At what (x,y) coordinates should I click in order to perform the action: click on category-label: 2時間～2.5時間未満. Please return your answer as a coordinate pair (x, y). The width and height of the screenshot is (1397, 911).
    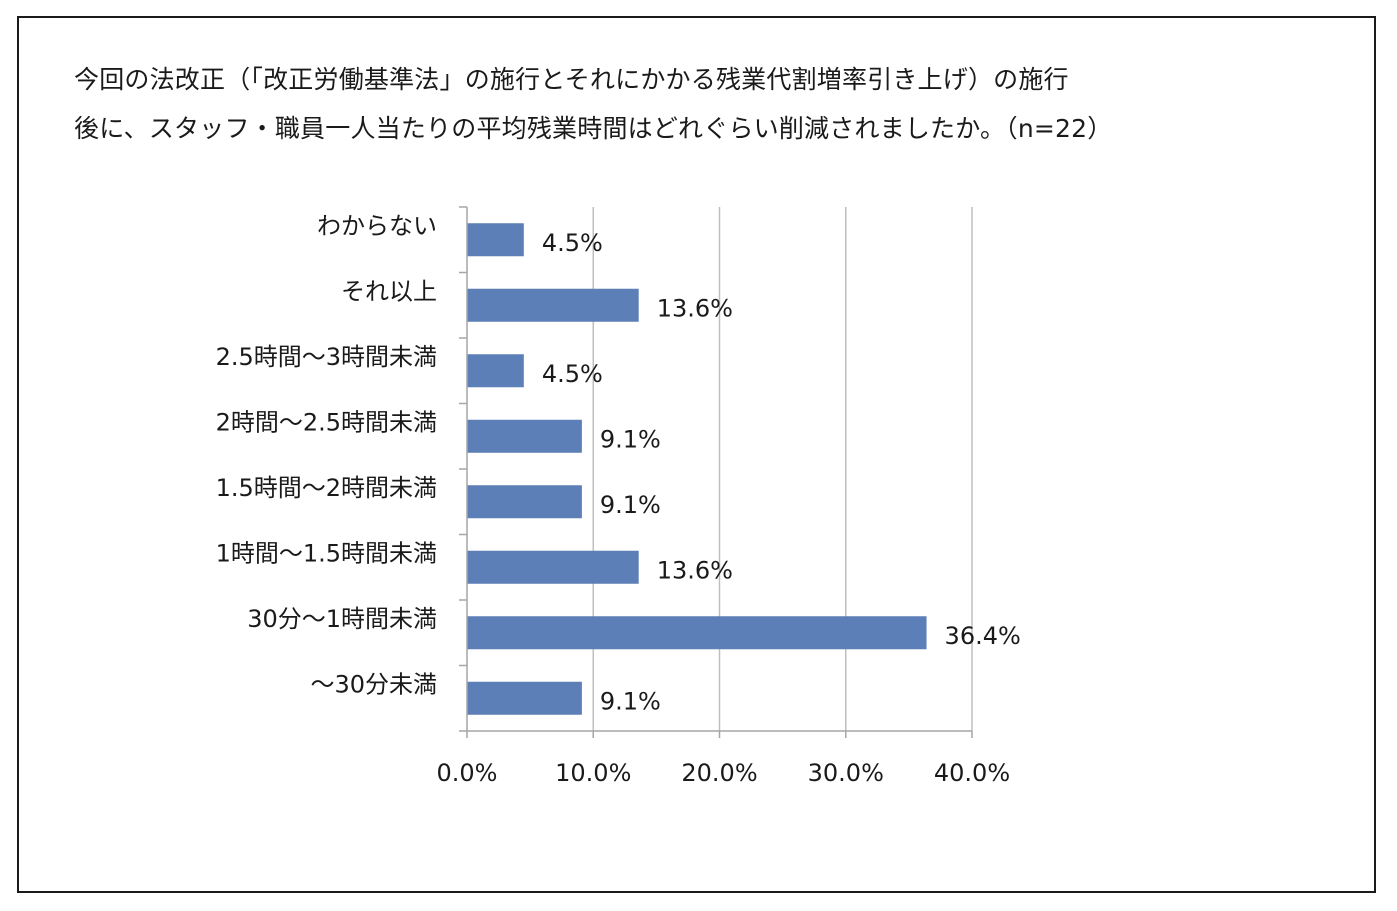
    Looking at the image, I should click on (326, 422).